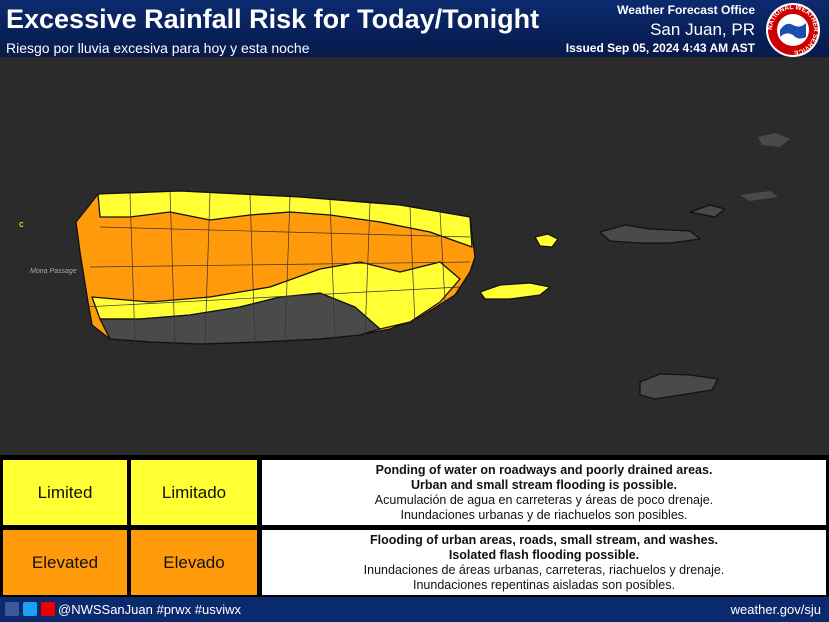 This screenshot has width=829, height=622. What do you see at coordinates (30, 609) in the screenshot?
I see `twitter-icon` at bounding box center [30, 609].